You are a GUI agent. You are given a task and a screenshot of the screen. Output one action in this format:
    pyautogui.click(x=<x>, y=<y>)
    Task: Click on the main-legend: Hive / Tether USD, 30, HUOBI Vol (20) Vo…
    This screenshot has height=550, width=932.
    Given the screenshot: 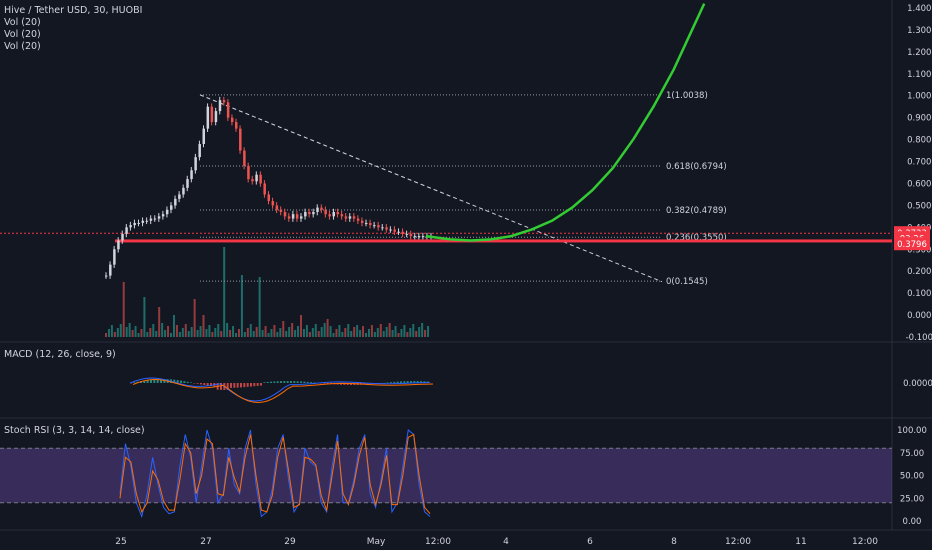 What is the action you would take?
    pyautogui.click(x=73, y=29)
    